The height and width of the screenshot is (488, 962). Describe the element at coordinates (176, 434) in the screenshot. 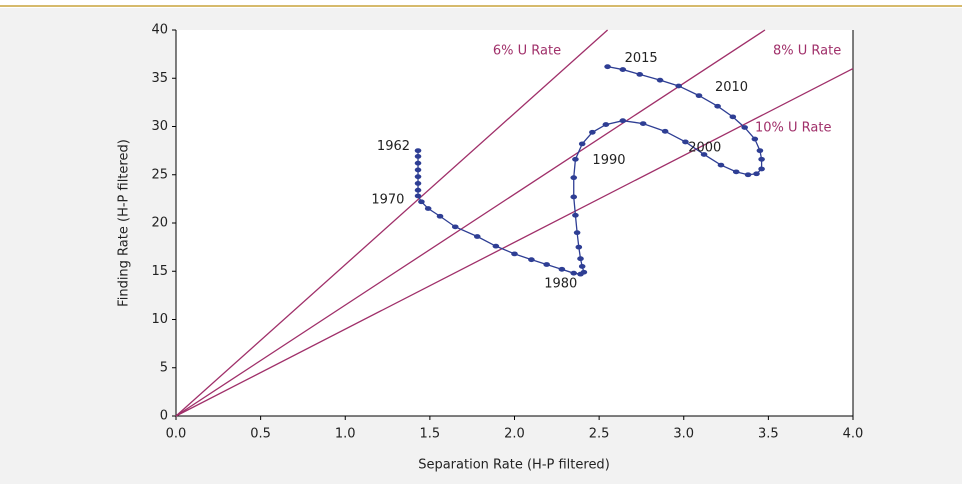

I see `x-tick-label: 0.0` at that location.